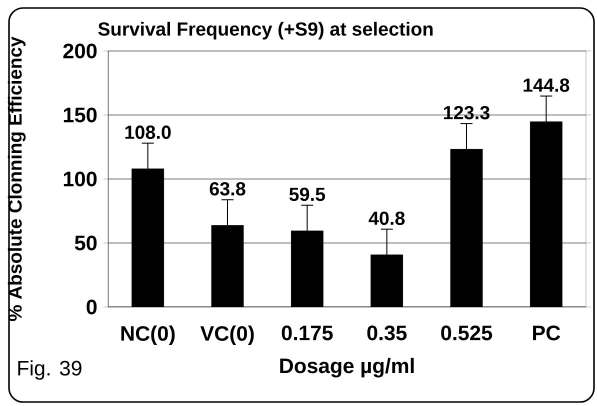 The height and width of the screenshot is (406, 597). I want to click on x-tick-label: VC(0), so click(227, 336).